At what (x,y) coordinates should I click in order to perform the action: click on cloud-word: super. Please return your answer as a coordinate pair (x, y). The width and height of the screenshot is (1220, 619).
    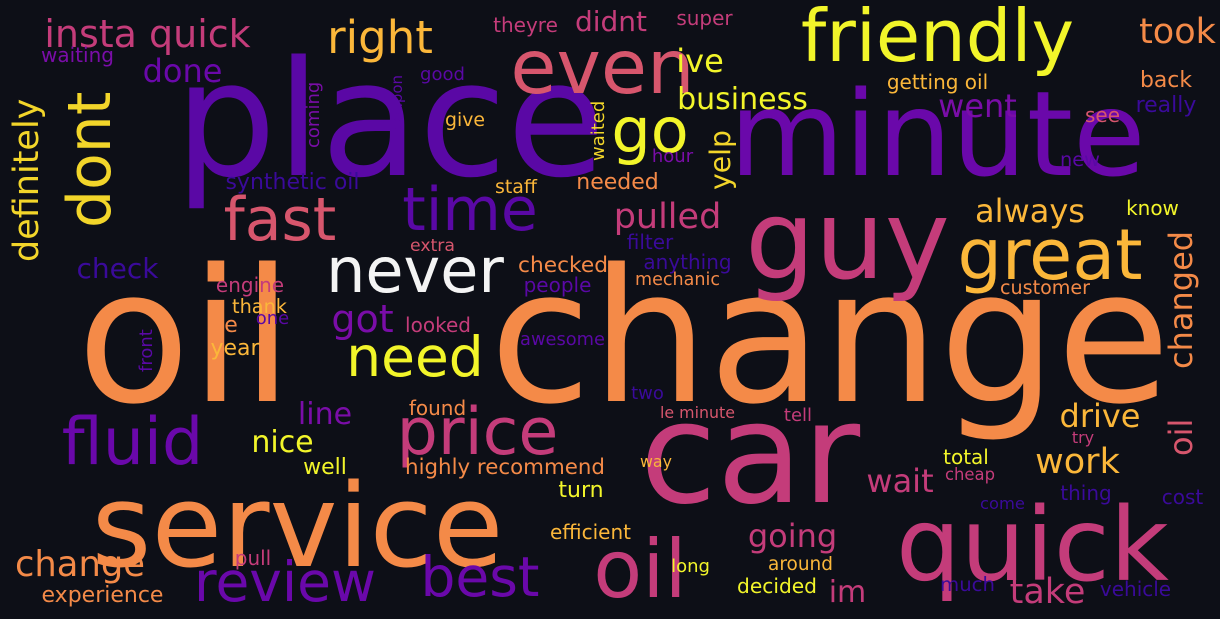
    Looking at the image, I should click on (704, 18).